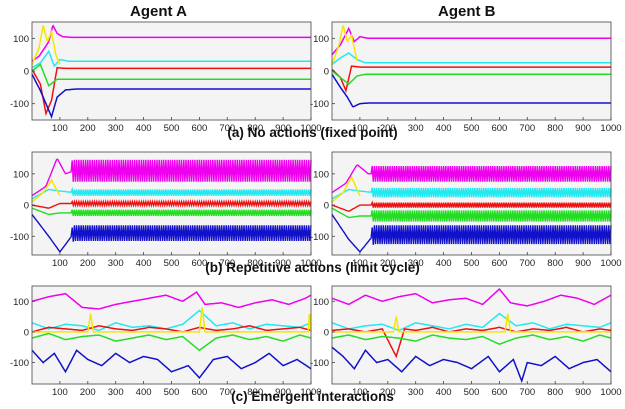 This screenshot has height=409, width=625. What do you see at coordinates (312, 132) in the screenshot?
I see `caption-no-actions: (a) No actions (fixed point)` at bounding box center [312, 132].